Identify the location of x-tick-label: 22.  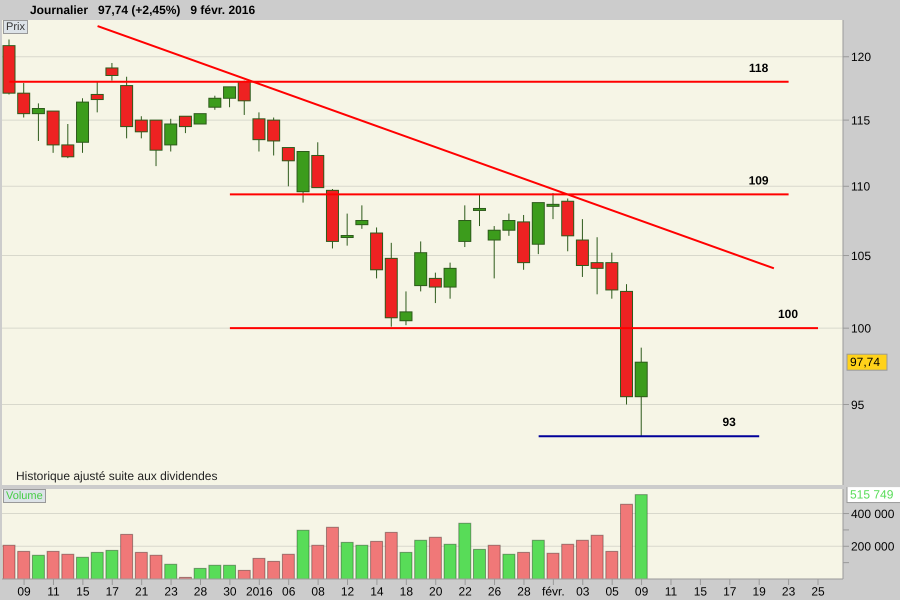
(465, 591).